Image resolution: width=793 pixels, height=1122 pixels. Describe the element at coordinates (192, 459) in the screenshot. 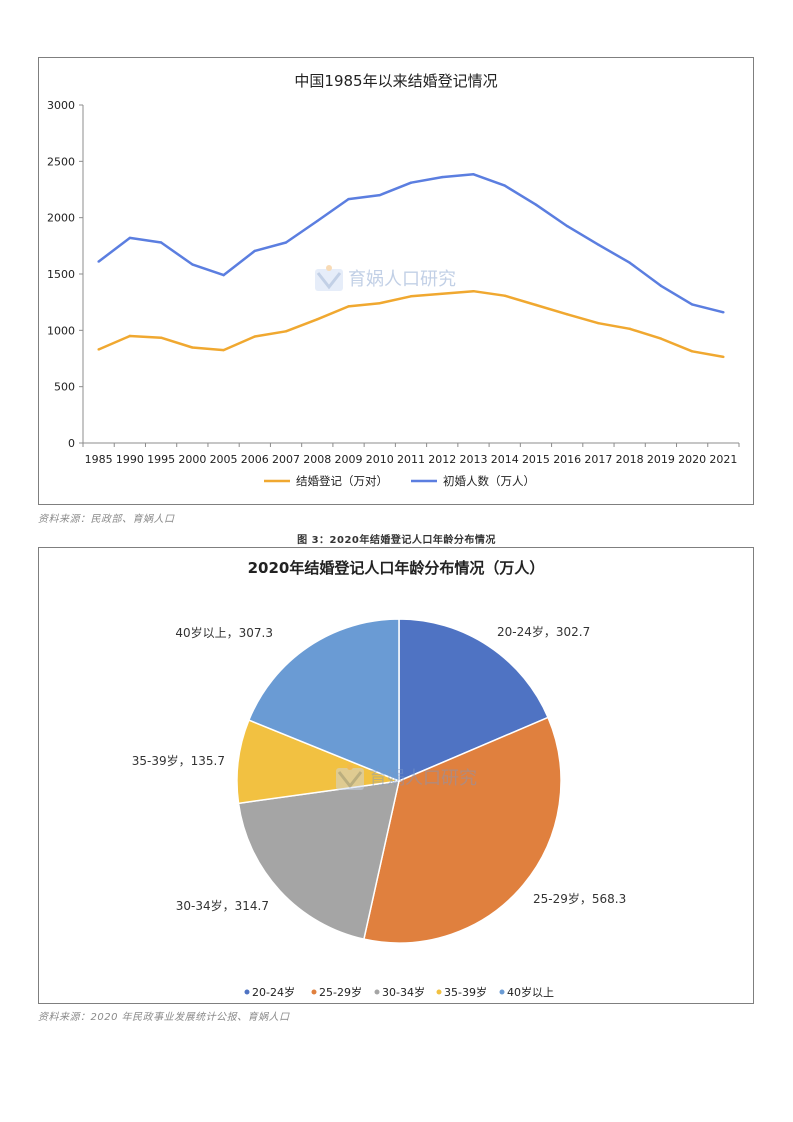

I see `x-tick-label: 2000` at that location.